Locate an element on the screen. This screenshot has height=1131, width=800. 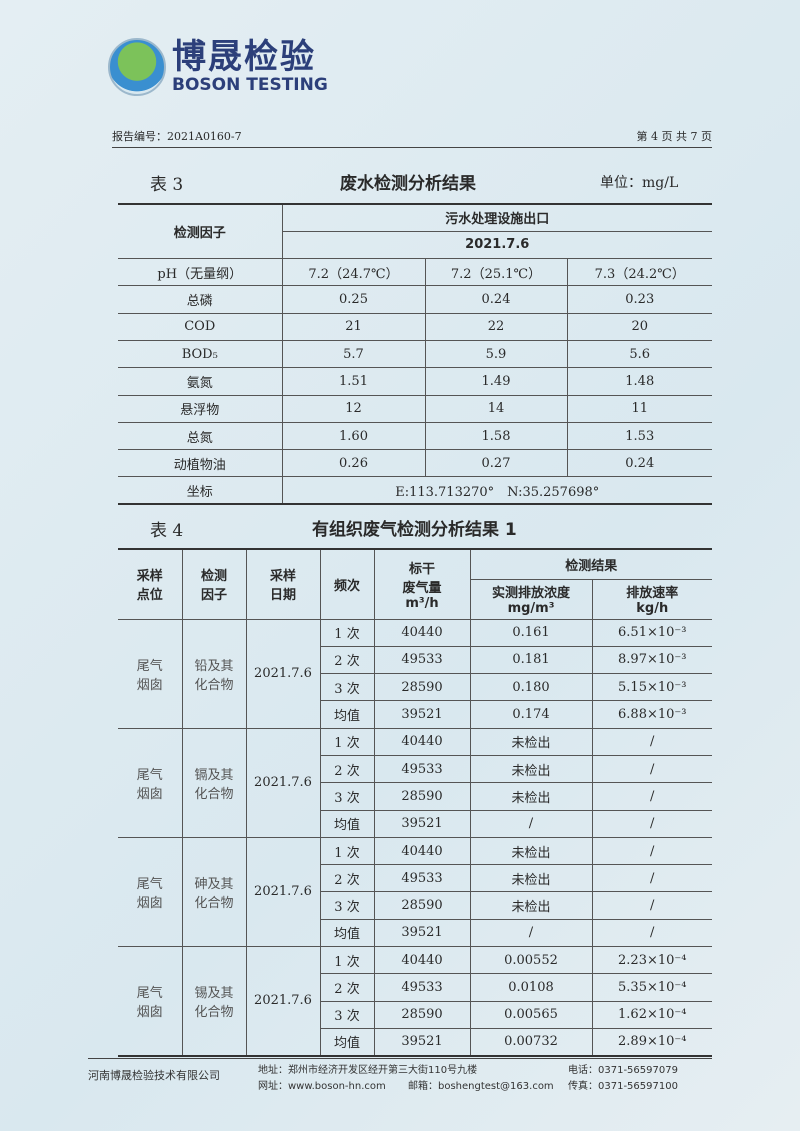
test-factor: 砷及其 化合物 is located at coordinates (214, 892).